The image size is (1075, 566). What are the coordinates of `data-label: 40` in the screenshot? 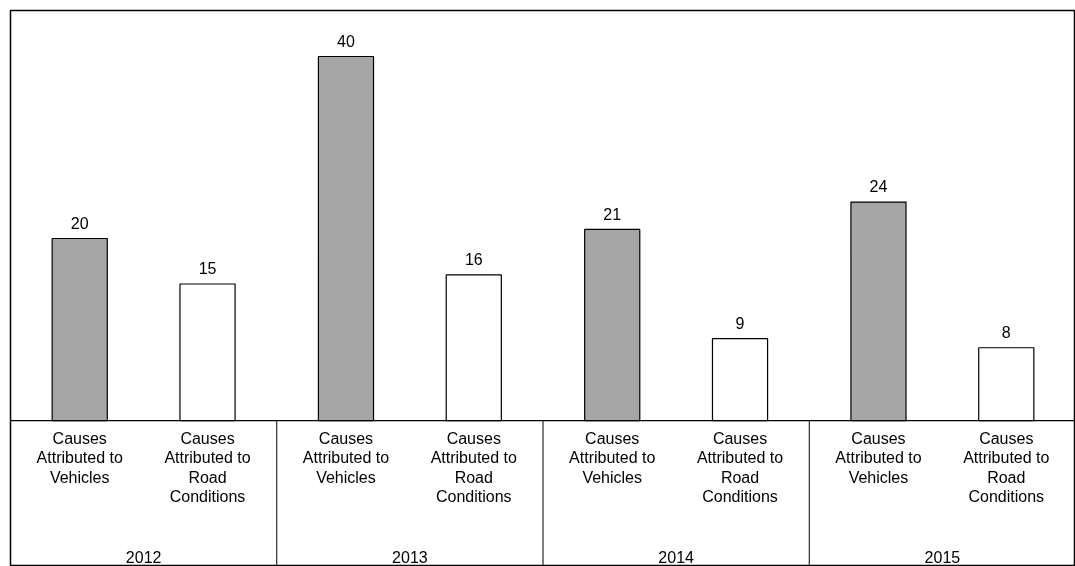 It's located at (346, 41).